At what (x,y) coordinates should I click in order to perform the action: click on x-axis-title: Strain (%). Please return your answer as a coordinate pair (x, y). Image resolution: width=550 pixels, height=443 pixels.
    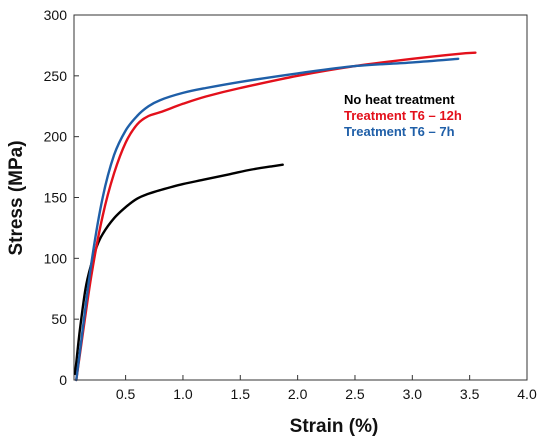
    Looking at the image, I should click on (334, 426).